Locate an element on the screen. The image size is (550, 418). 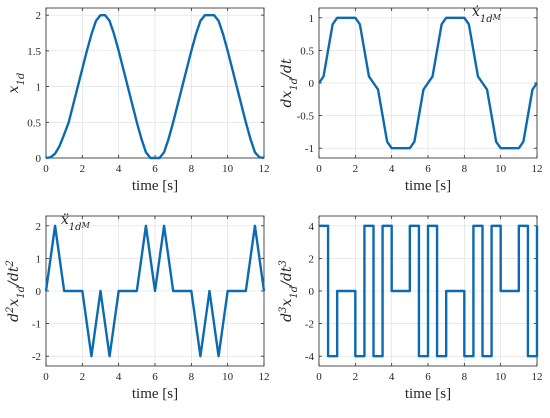
y-tick-label: 4 is located at coordinates (312, 227).